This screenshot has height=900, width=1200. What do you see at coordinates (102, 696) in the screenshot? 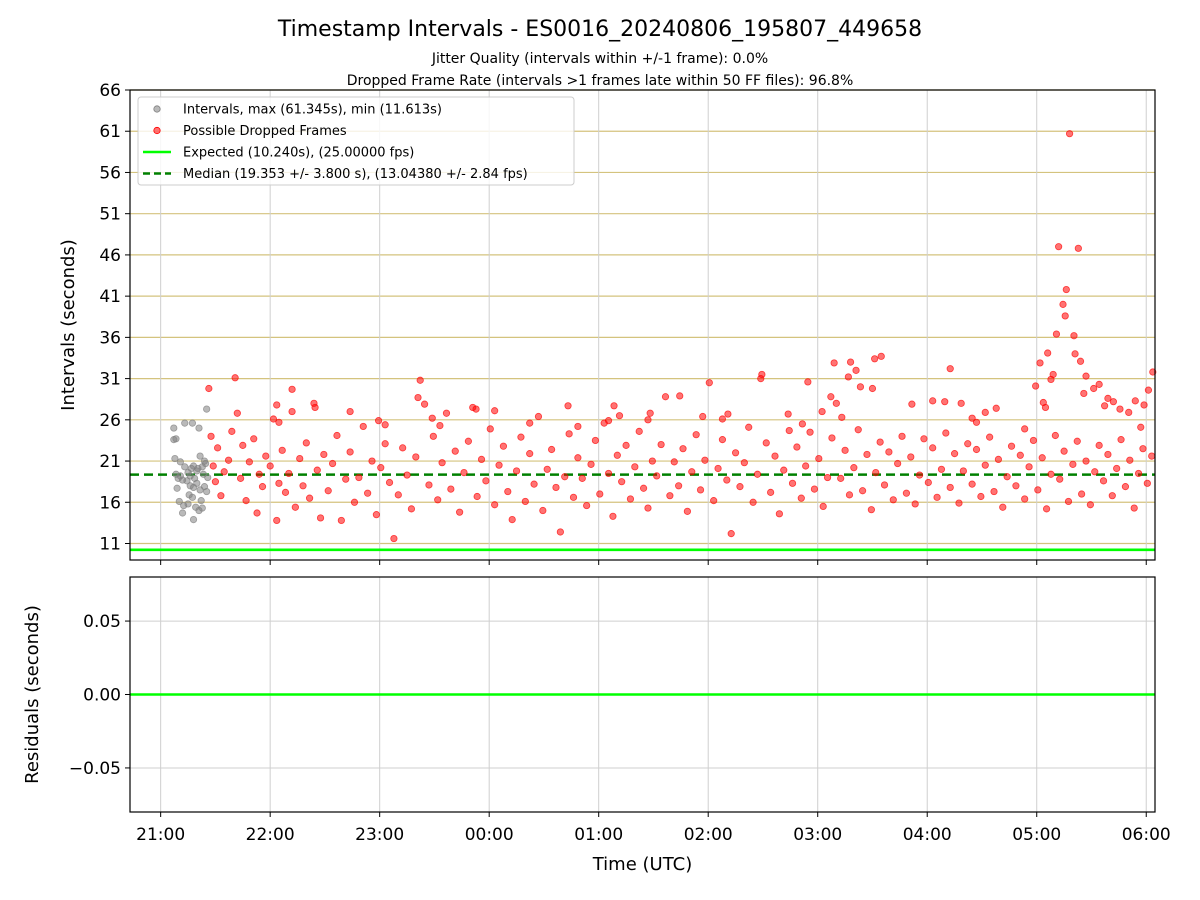
I see `y-tick-label: 0.00` at bounding box center [102, 696].